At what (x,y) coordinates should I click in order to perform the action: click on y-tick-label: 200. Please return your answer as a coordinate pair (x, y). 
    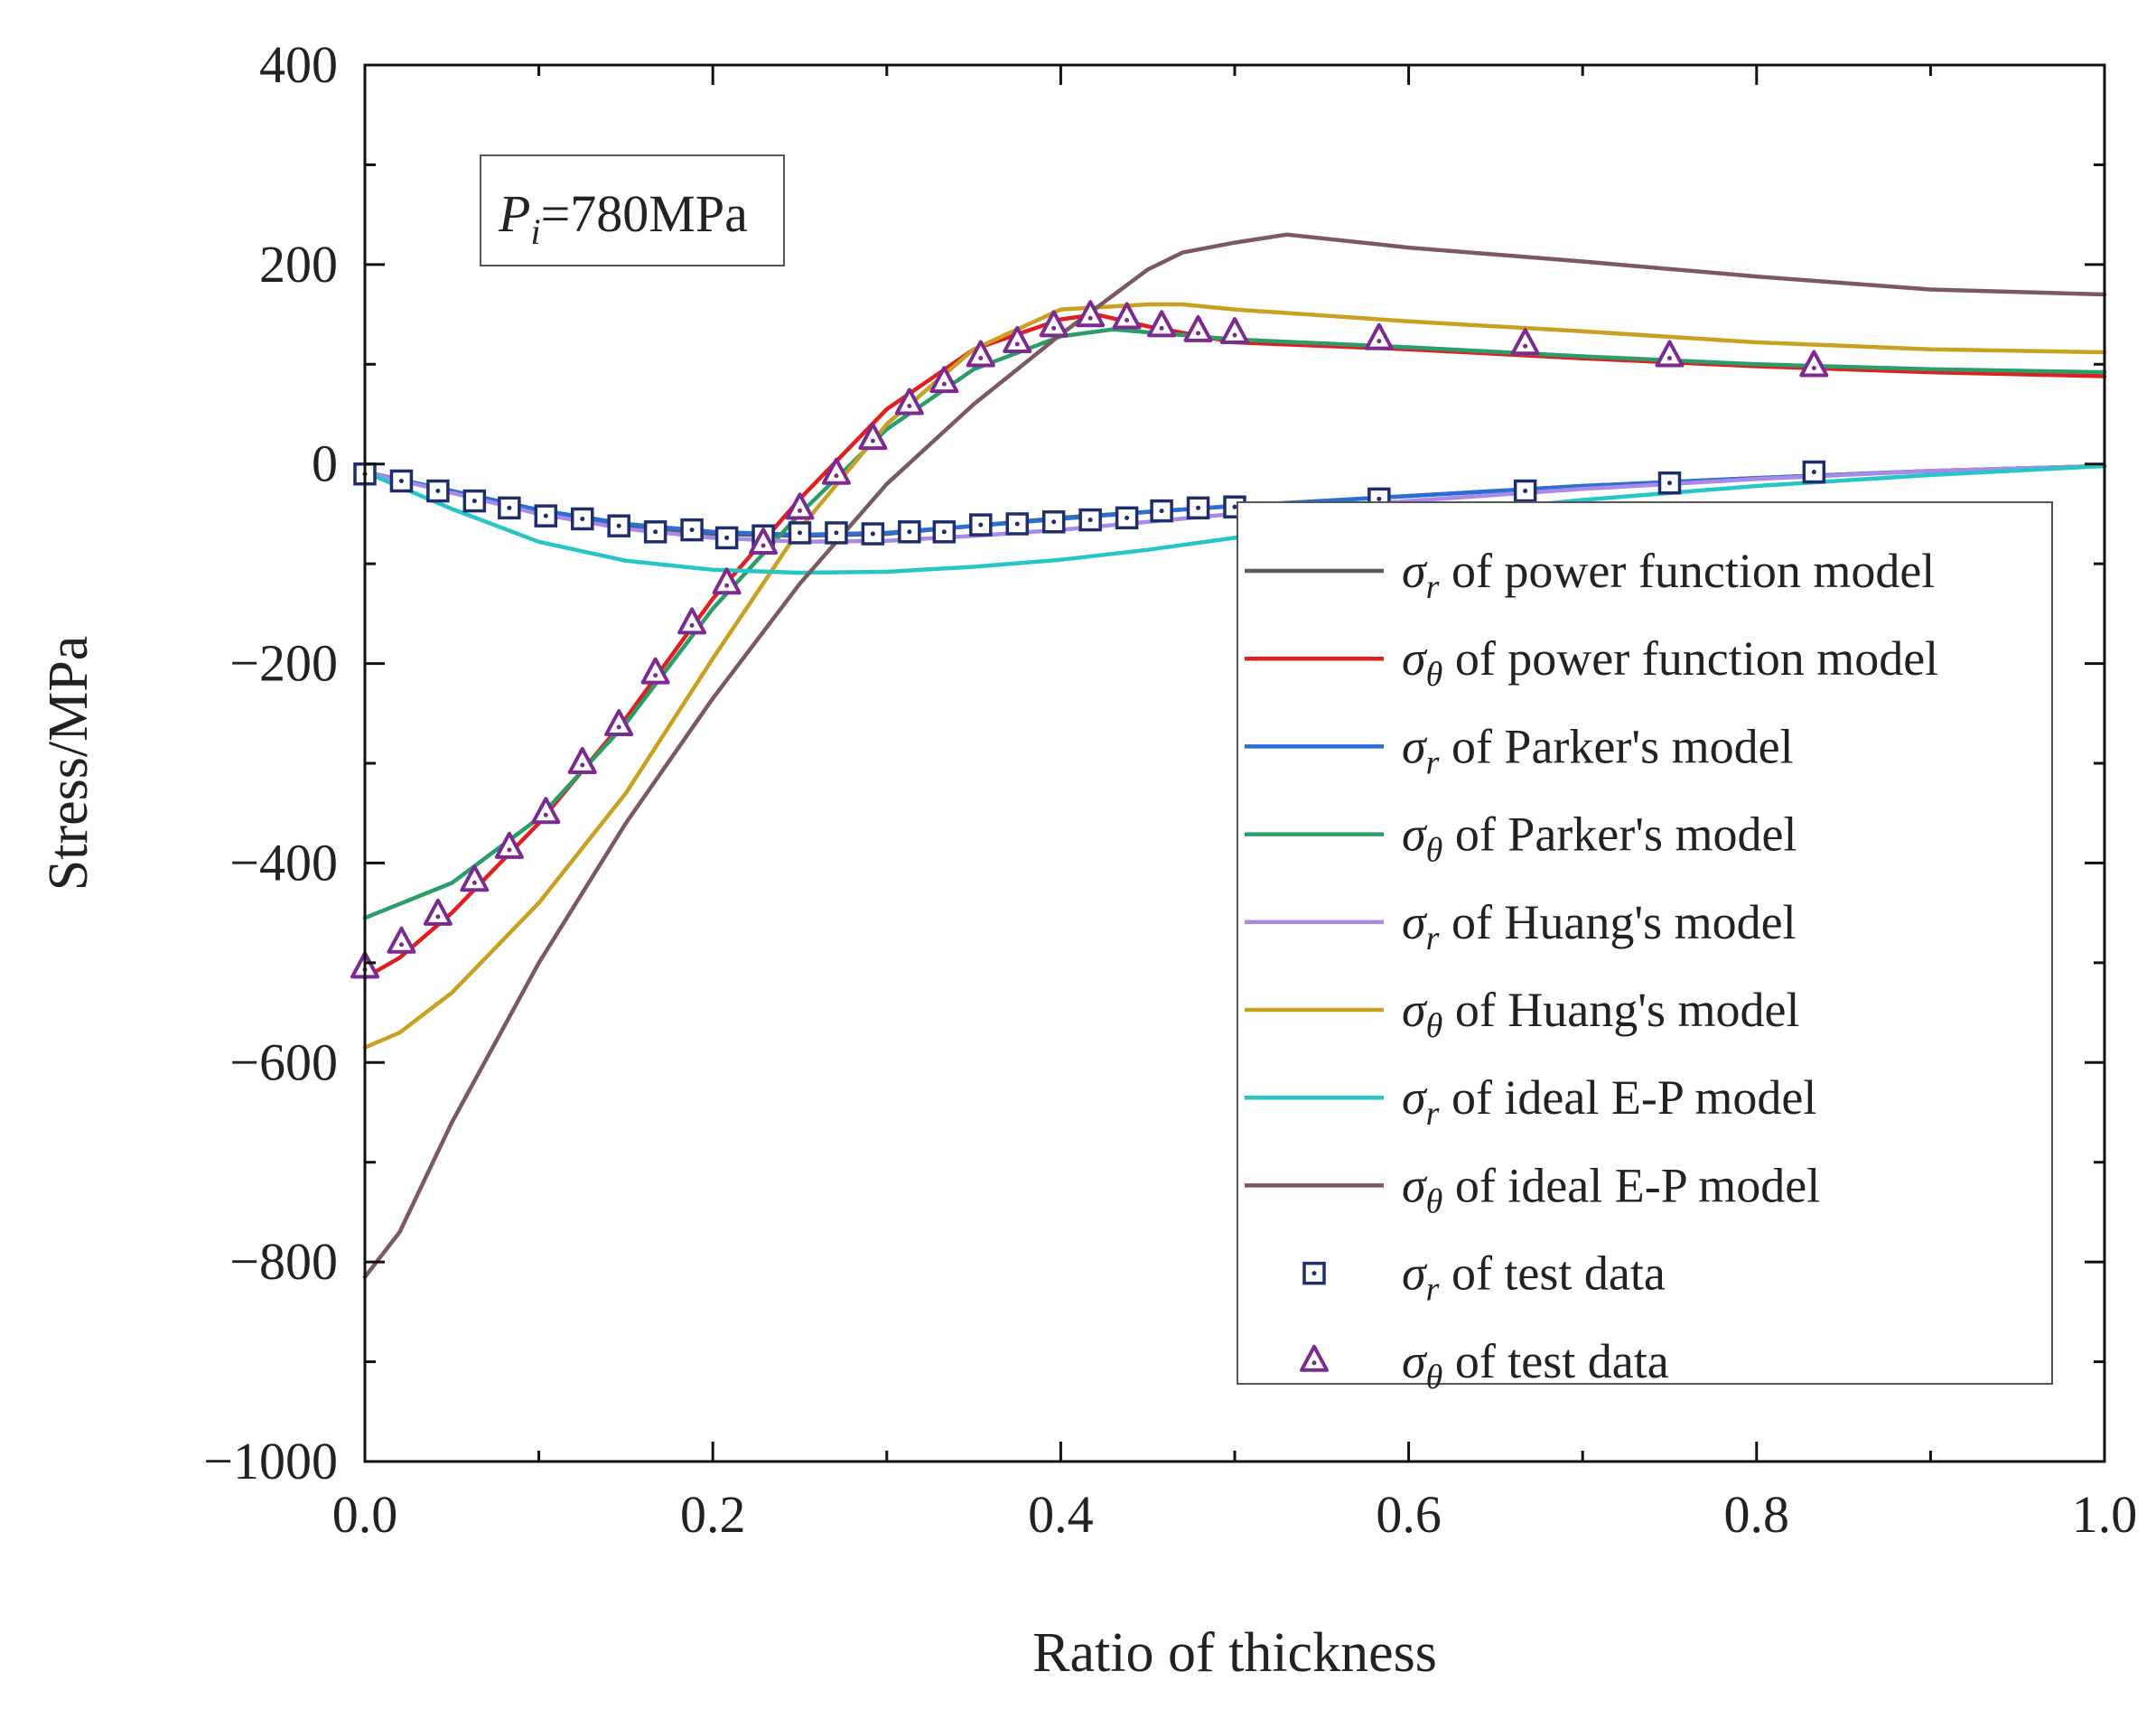
    Looking at the image, I should click on (298, 264).